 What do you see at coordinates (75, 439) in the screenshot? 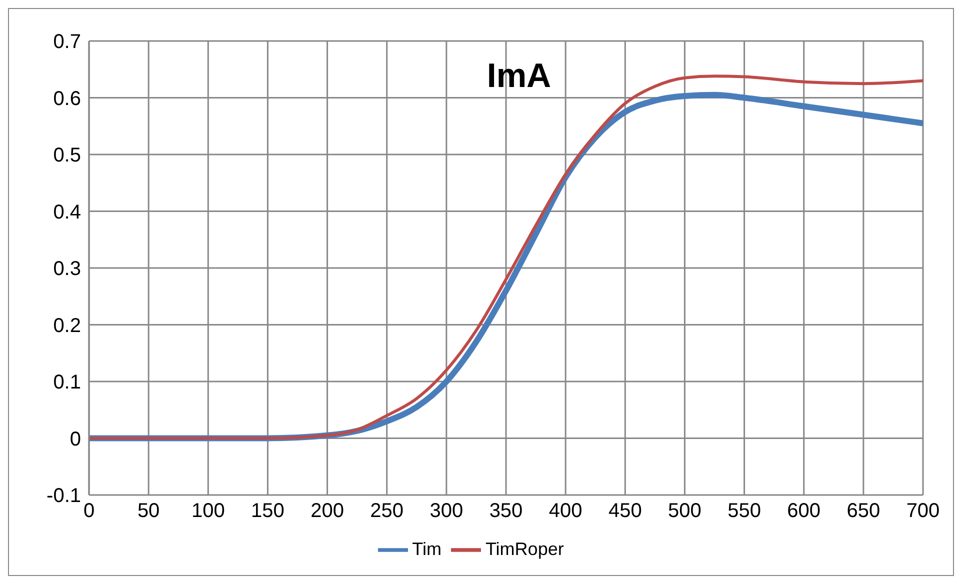
I see `y-tick-label: 0` at bounding box center [75, 439].